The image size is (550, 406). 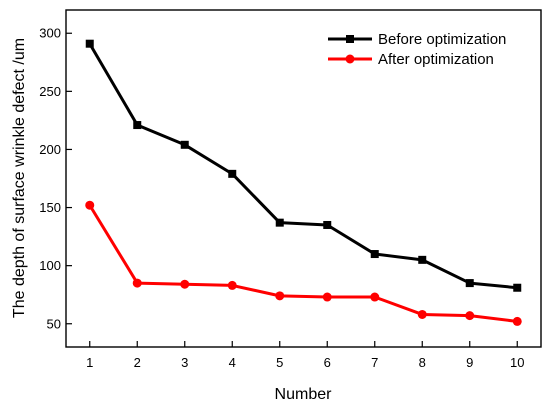 I want to click on legend-label: Before optimization, so click(x=442, y=39).